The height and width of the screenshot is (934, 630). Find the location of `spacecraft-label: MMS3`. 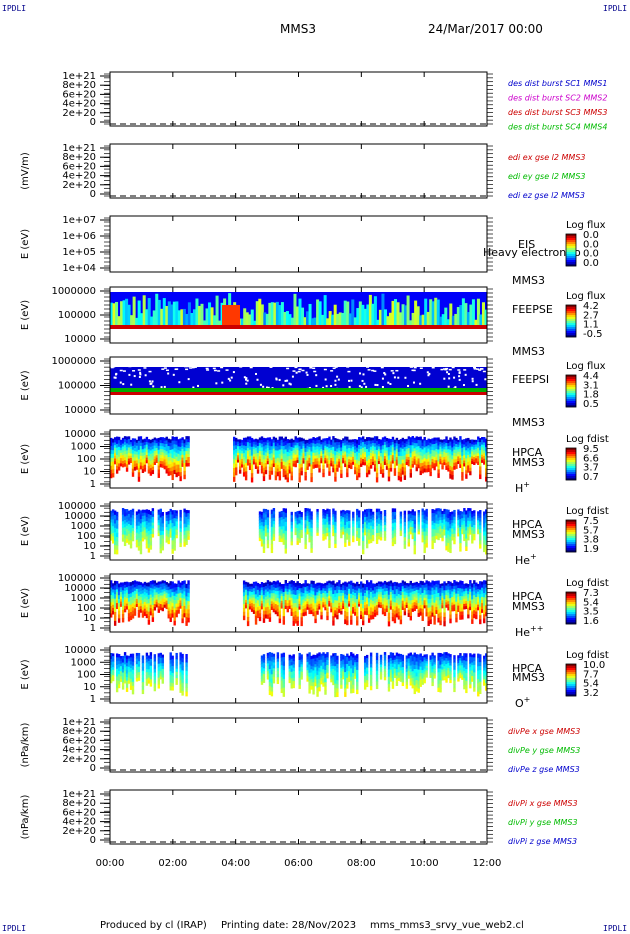

spacecraft-label: MMS3 is located at coordinates (528, 534).